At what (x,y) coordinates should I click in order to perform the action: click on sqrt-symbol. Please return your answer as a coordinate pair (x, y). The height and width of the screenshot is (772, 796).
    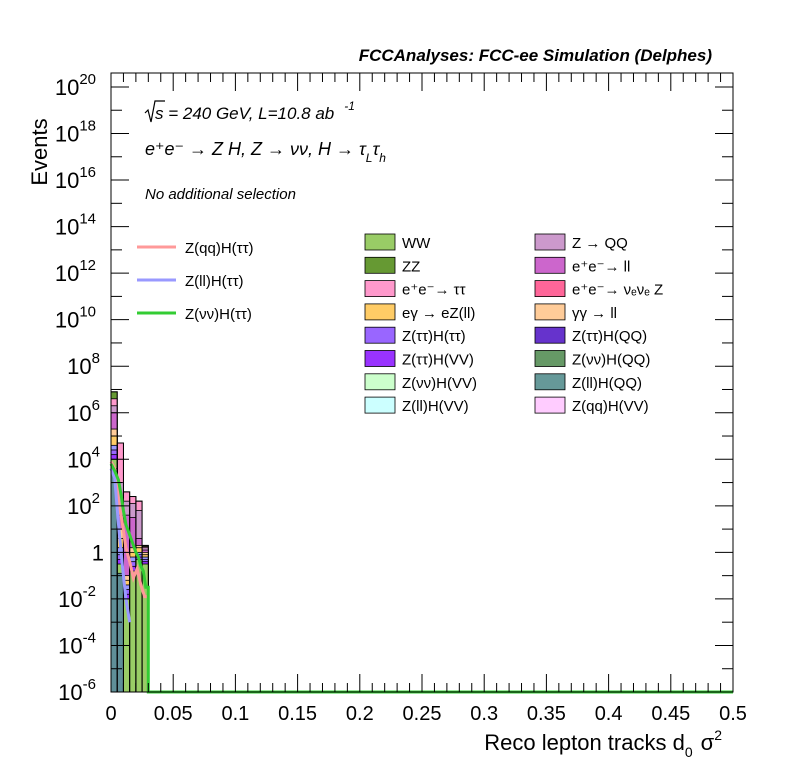
    Looking at the image, I should click on (154, 111).